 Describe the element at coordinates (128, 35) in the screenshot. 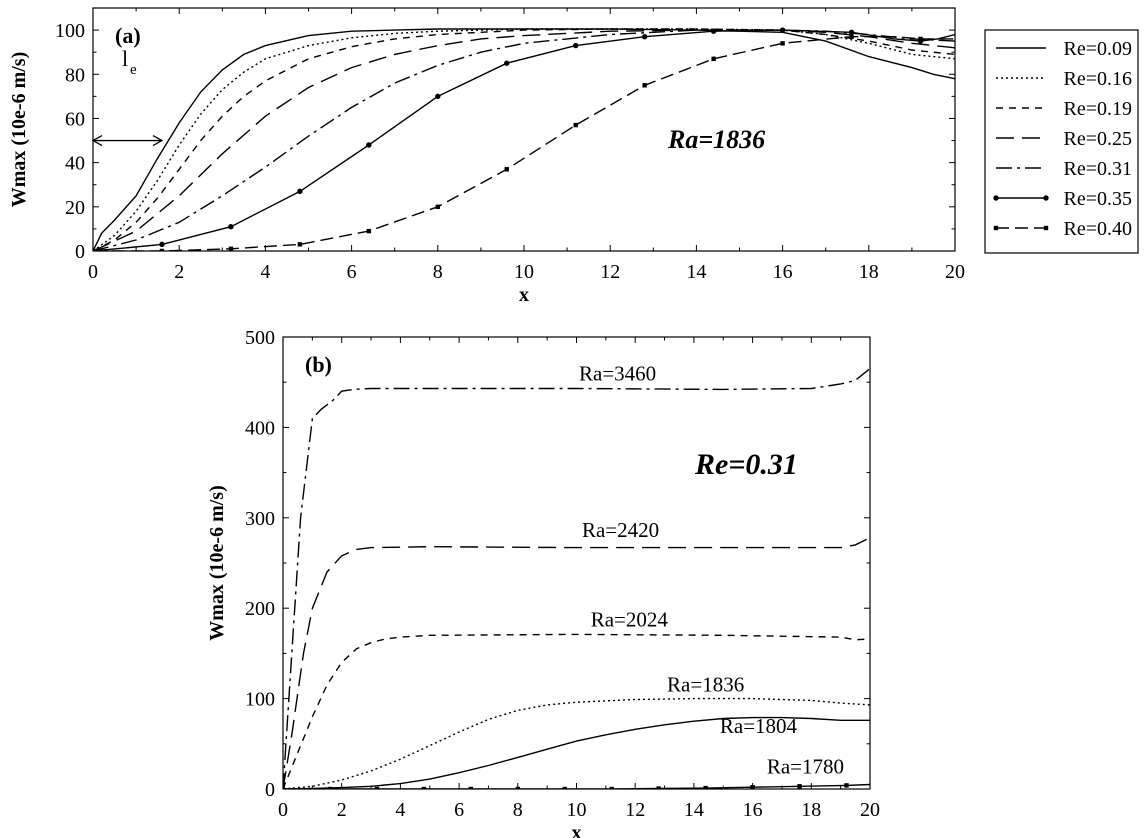

I see `panel-label: (a)` at that location.